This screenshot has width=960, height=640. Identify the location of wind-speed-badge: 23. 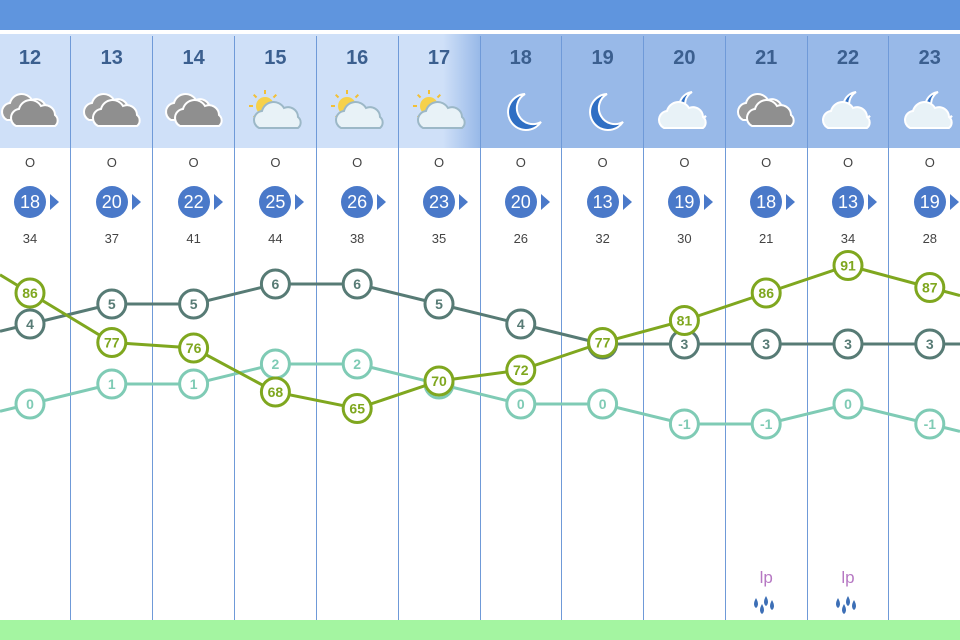
(445, 202).